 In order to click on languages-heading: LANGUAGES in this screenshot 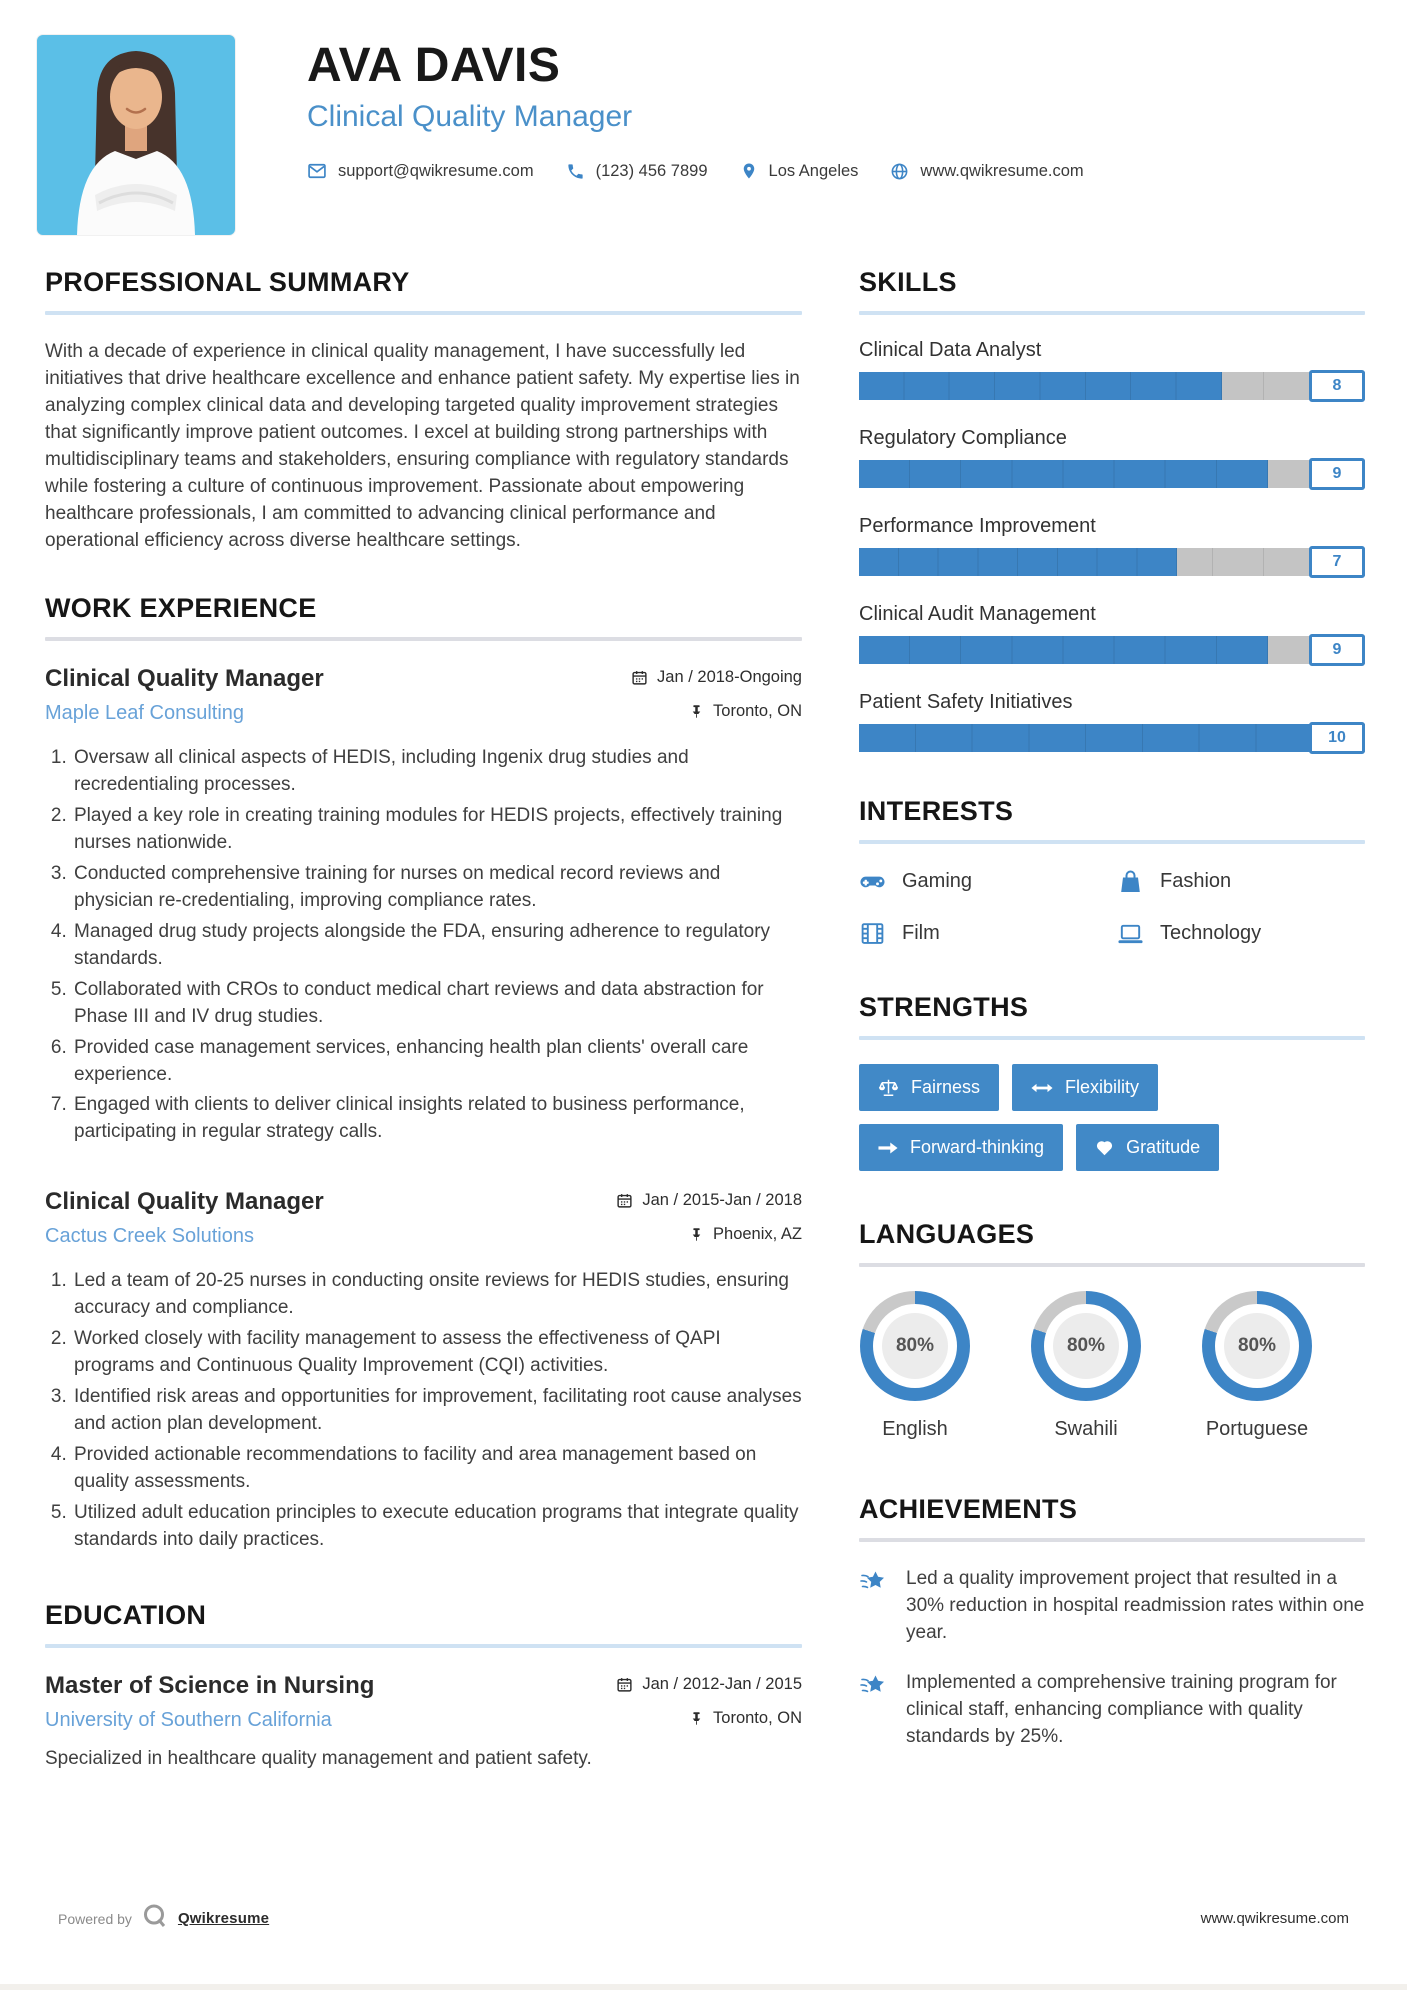, I will do `click(947, 1234)`.